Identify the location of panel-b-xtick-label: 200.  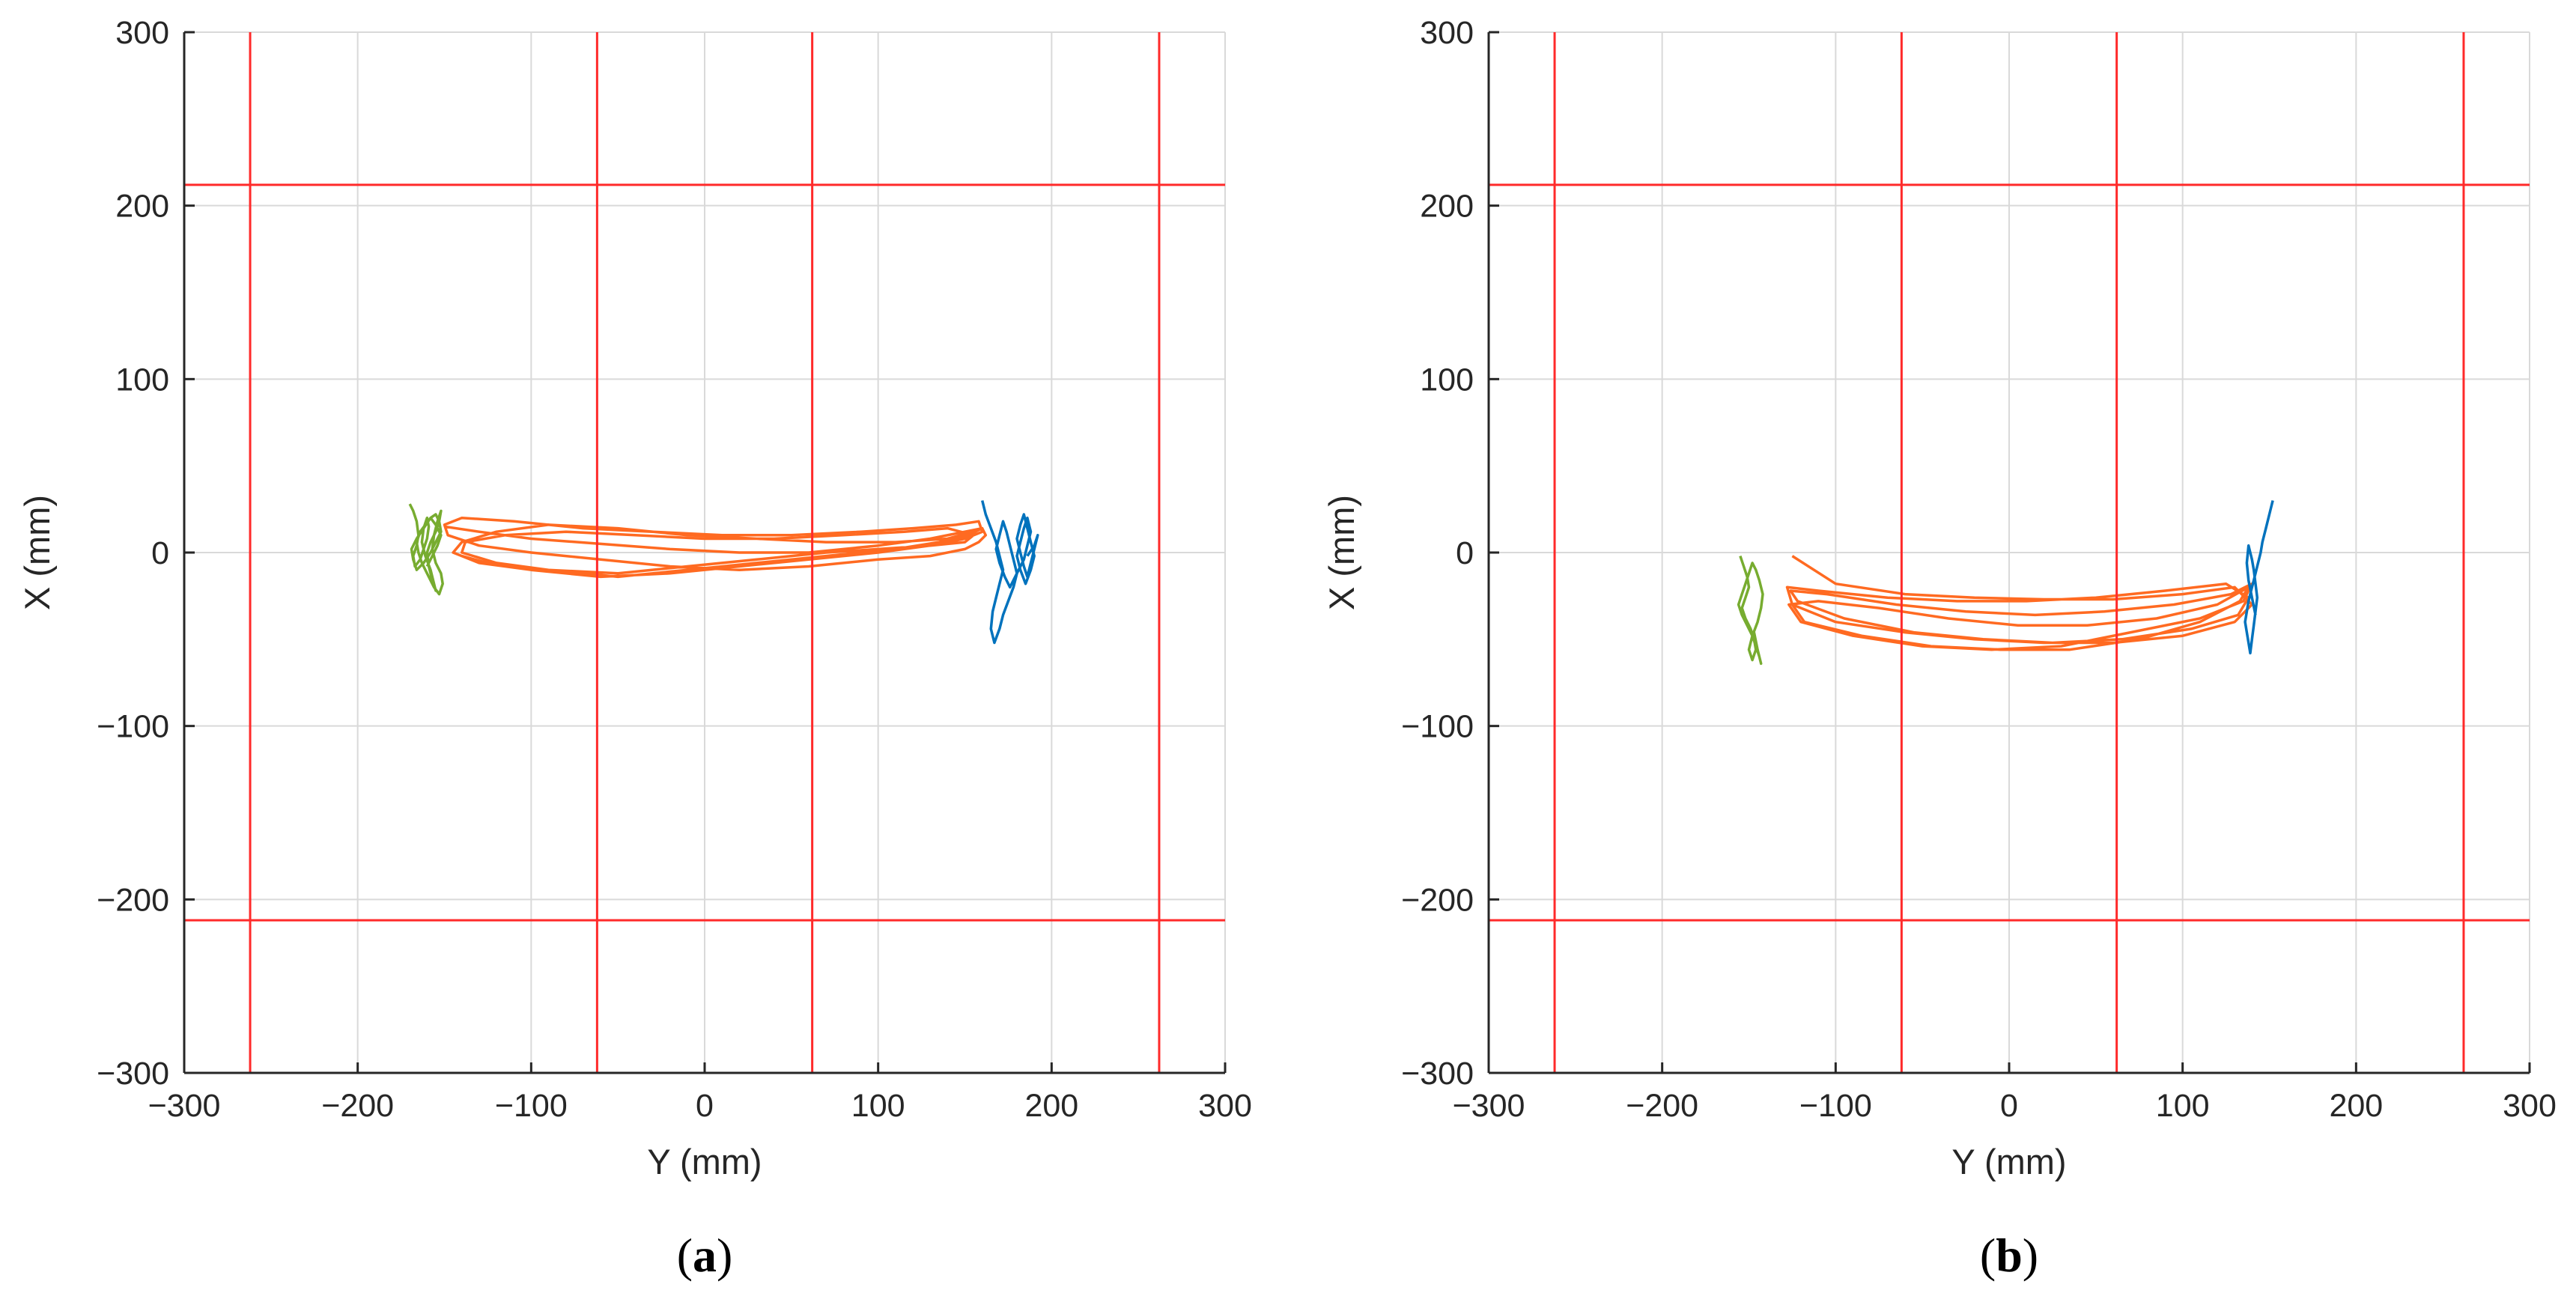
(2356, 1106).